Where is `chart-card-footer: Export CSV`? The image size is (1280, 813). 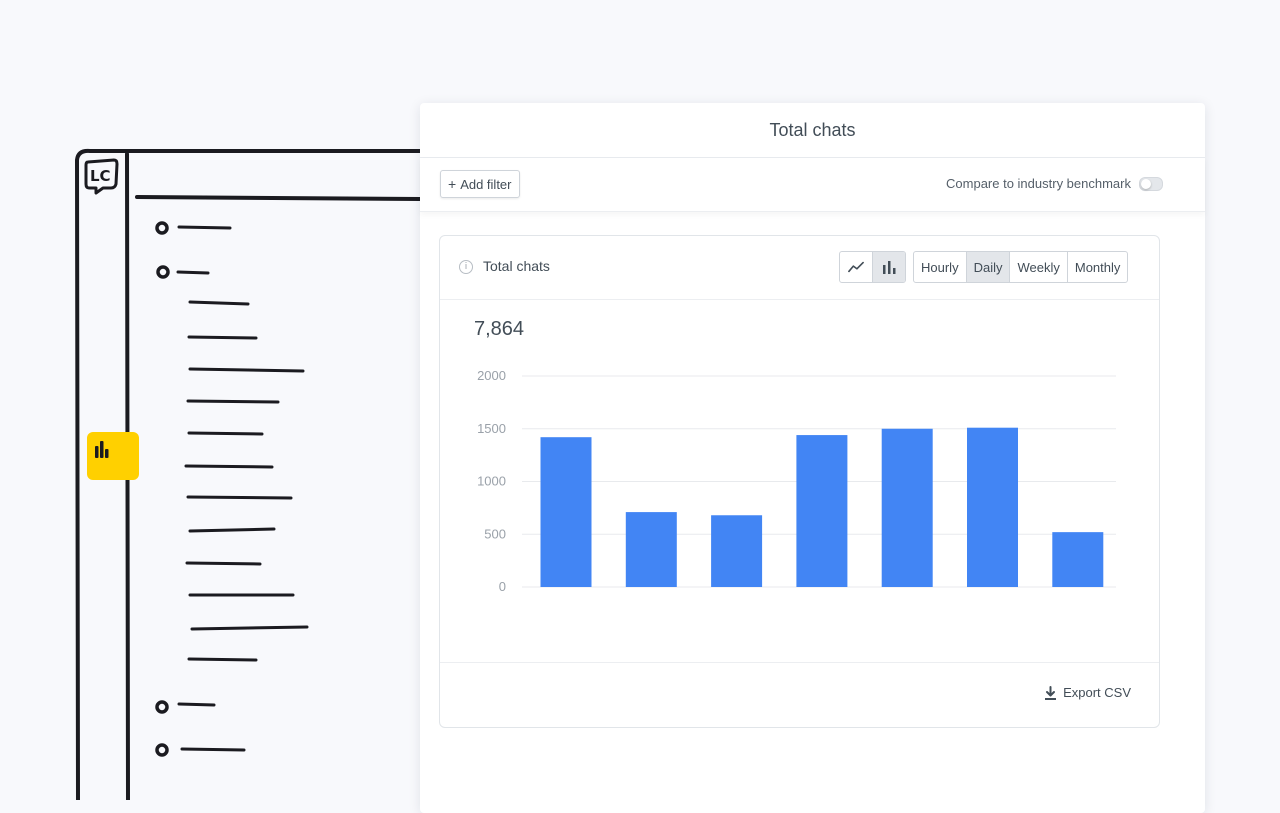 chart-card-footer: Export CSV is located at coordinates (799, 694).